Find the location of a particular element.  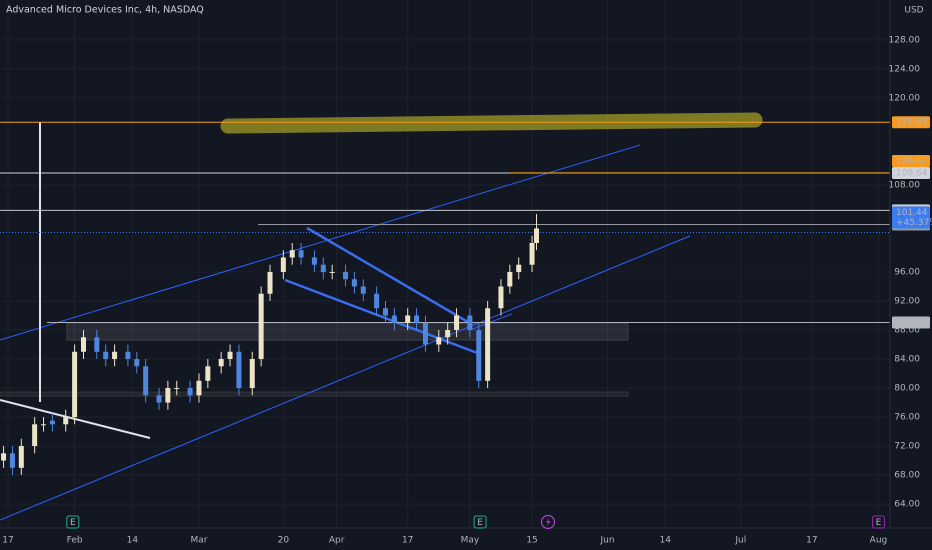

price-tag-label: 116.65 is located at coordinates (912, 123).